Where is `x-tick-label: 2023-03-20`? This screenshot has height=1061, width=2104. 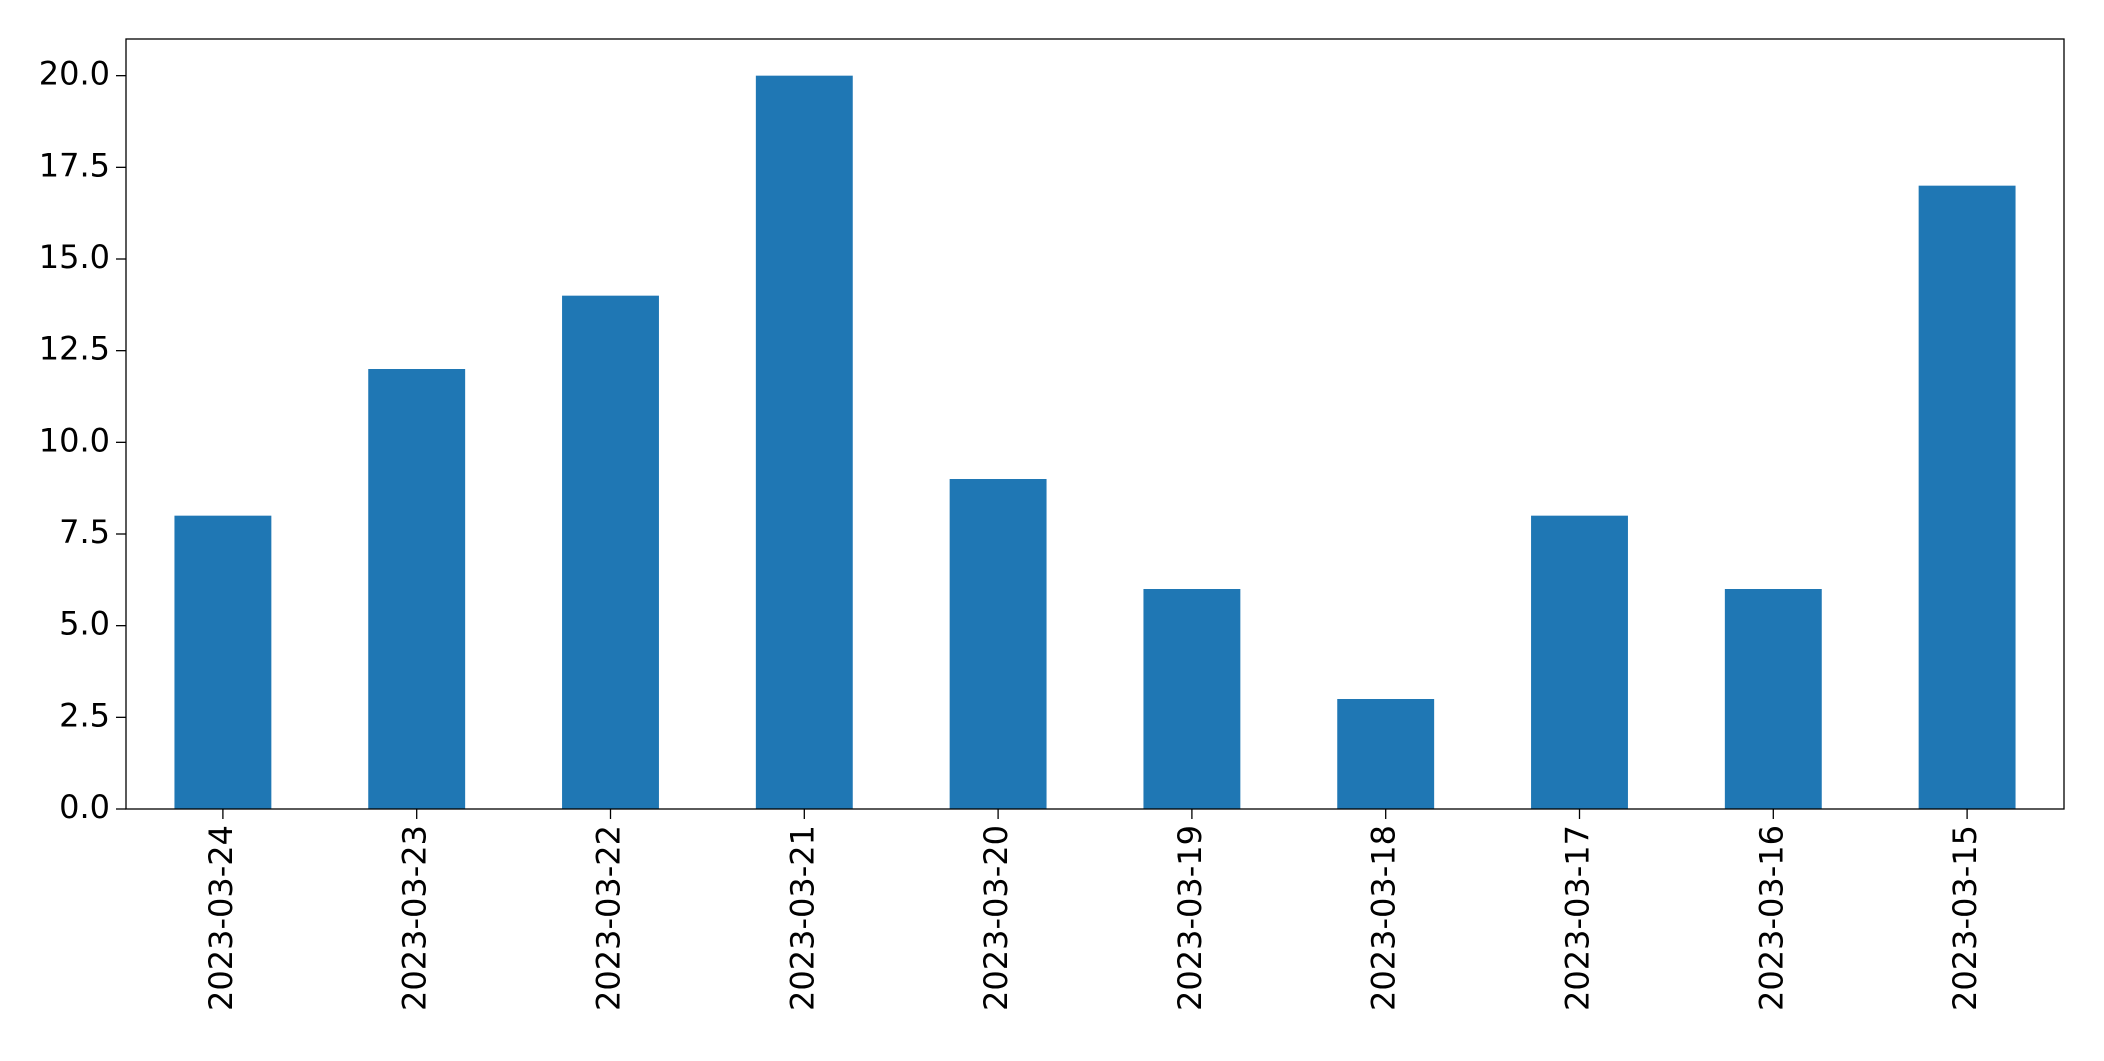
x-tick-label: 2023-03-20 is located at coordinates (996, 918).